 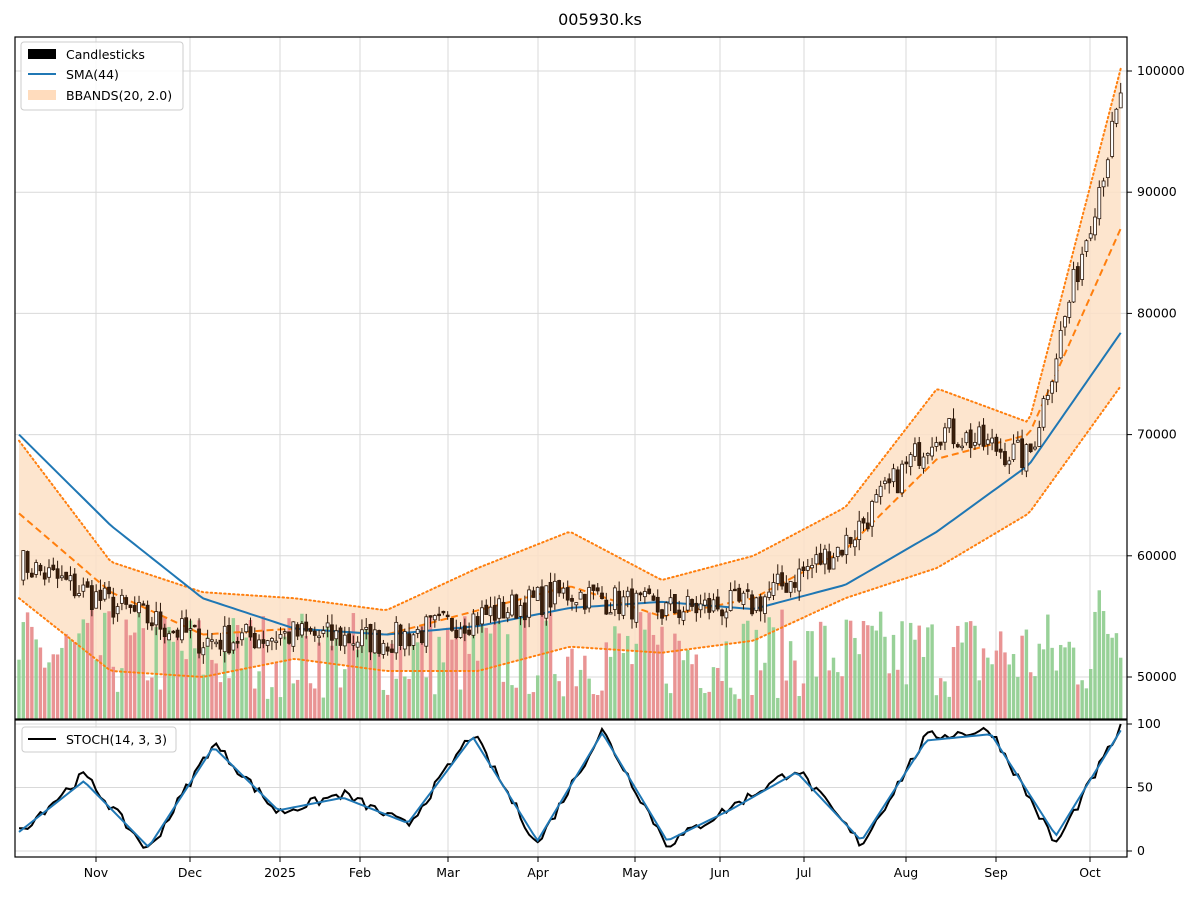 What do you see at coordinates (96, 872) in the screenshot?
I see `svg-text: Nov` at bounding box center [96, 872].